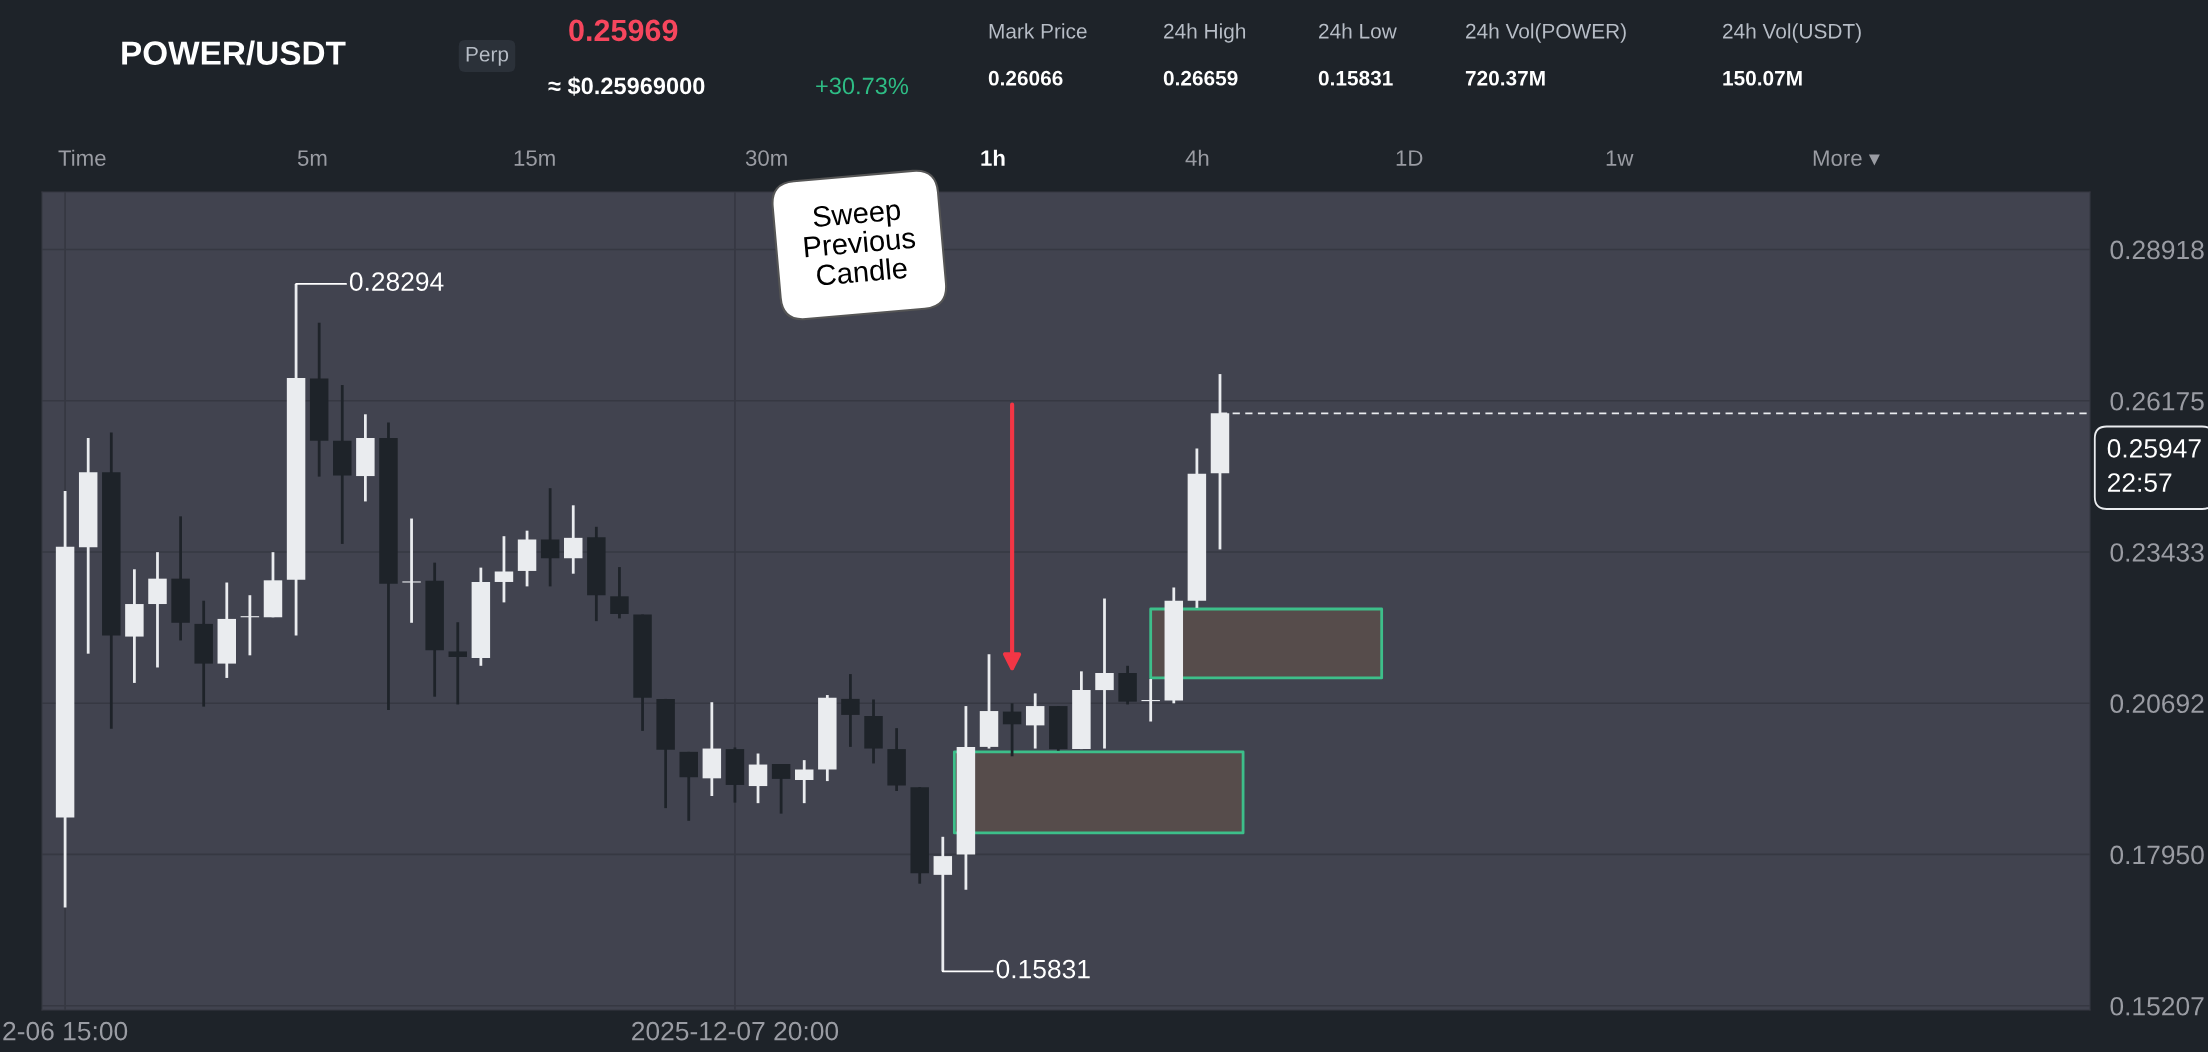  Describe the element at coordinates (1505, 78) in the screenshot. I see `text: 720.37M` at that location.